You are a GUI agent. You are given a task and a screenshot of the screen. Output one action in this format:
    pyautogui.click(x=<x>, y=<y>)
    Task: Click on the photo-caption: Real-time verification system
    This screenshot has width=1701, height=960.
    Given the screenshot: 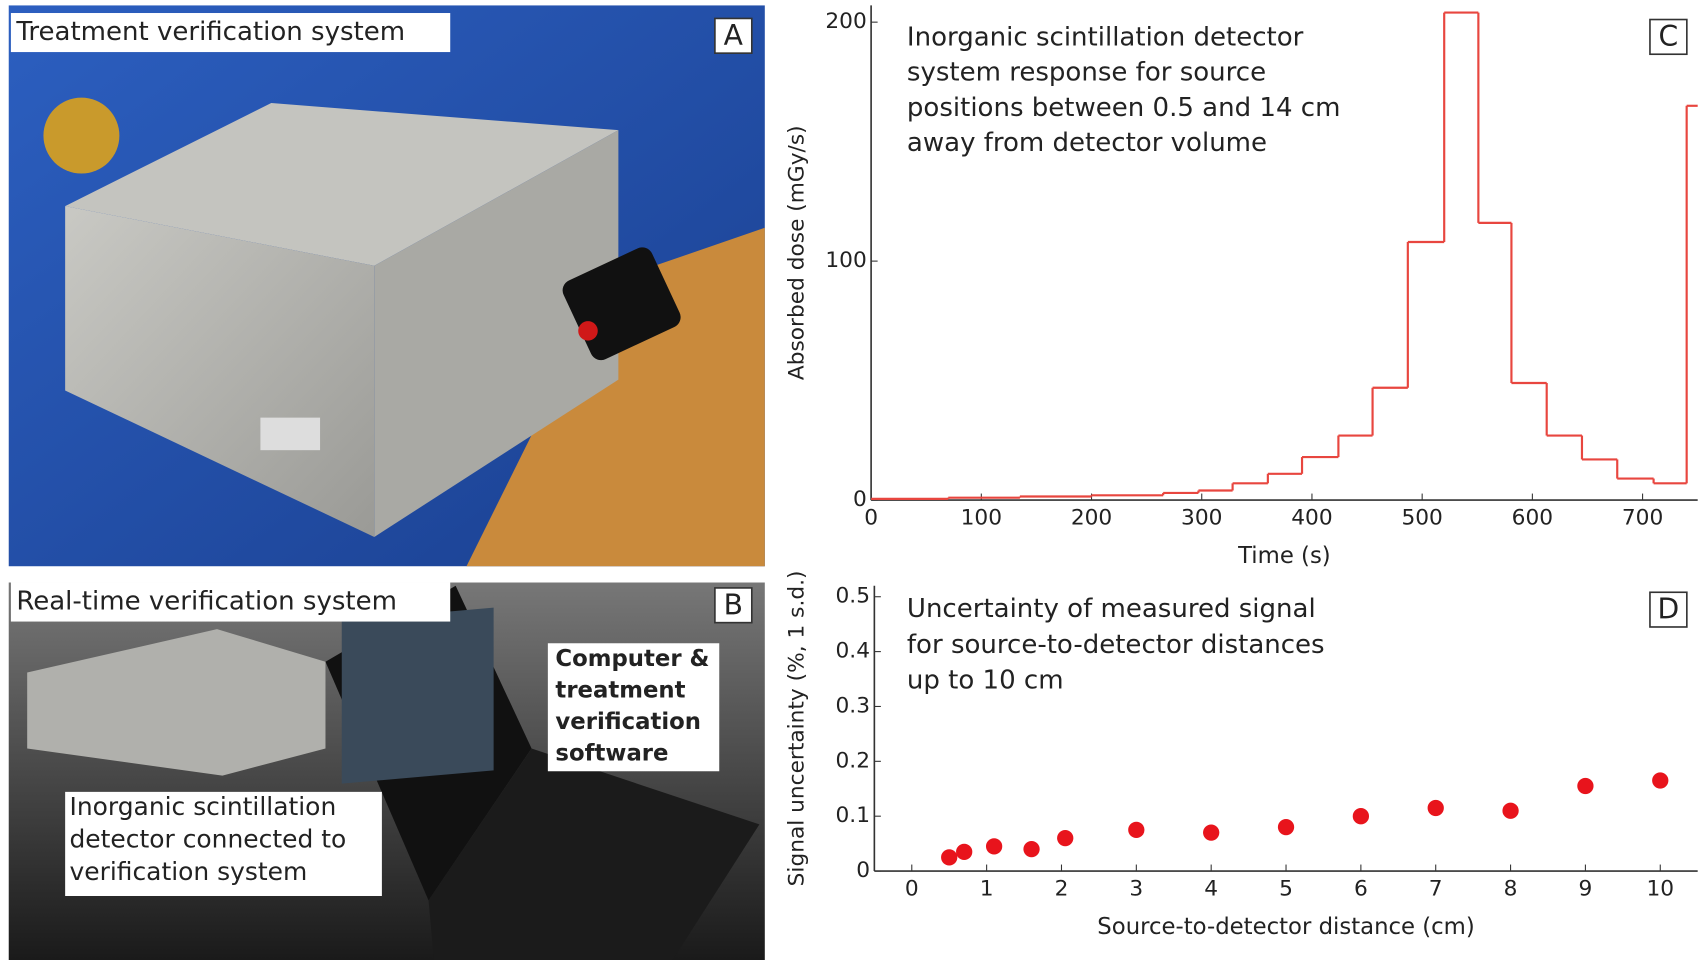 What is the action you would take?
    pyautogui.click(x=206, y=602)
    